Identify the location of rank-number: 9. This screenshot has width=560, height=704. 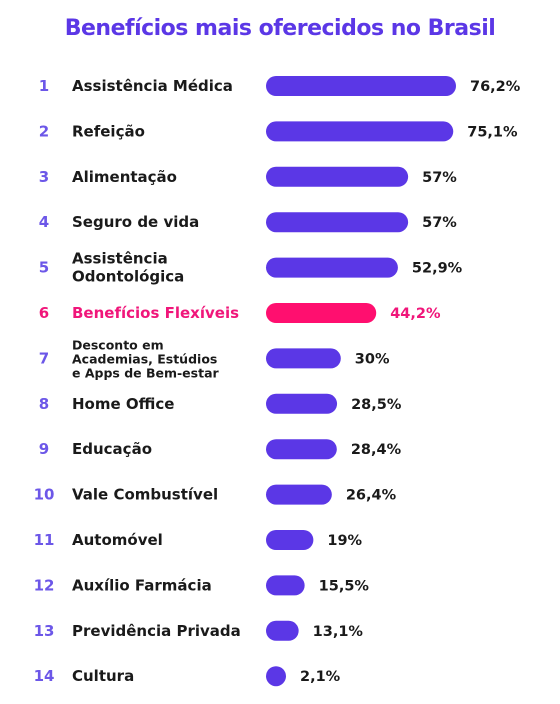
(44, 449).